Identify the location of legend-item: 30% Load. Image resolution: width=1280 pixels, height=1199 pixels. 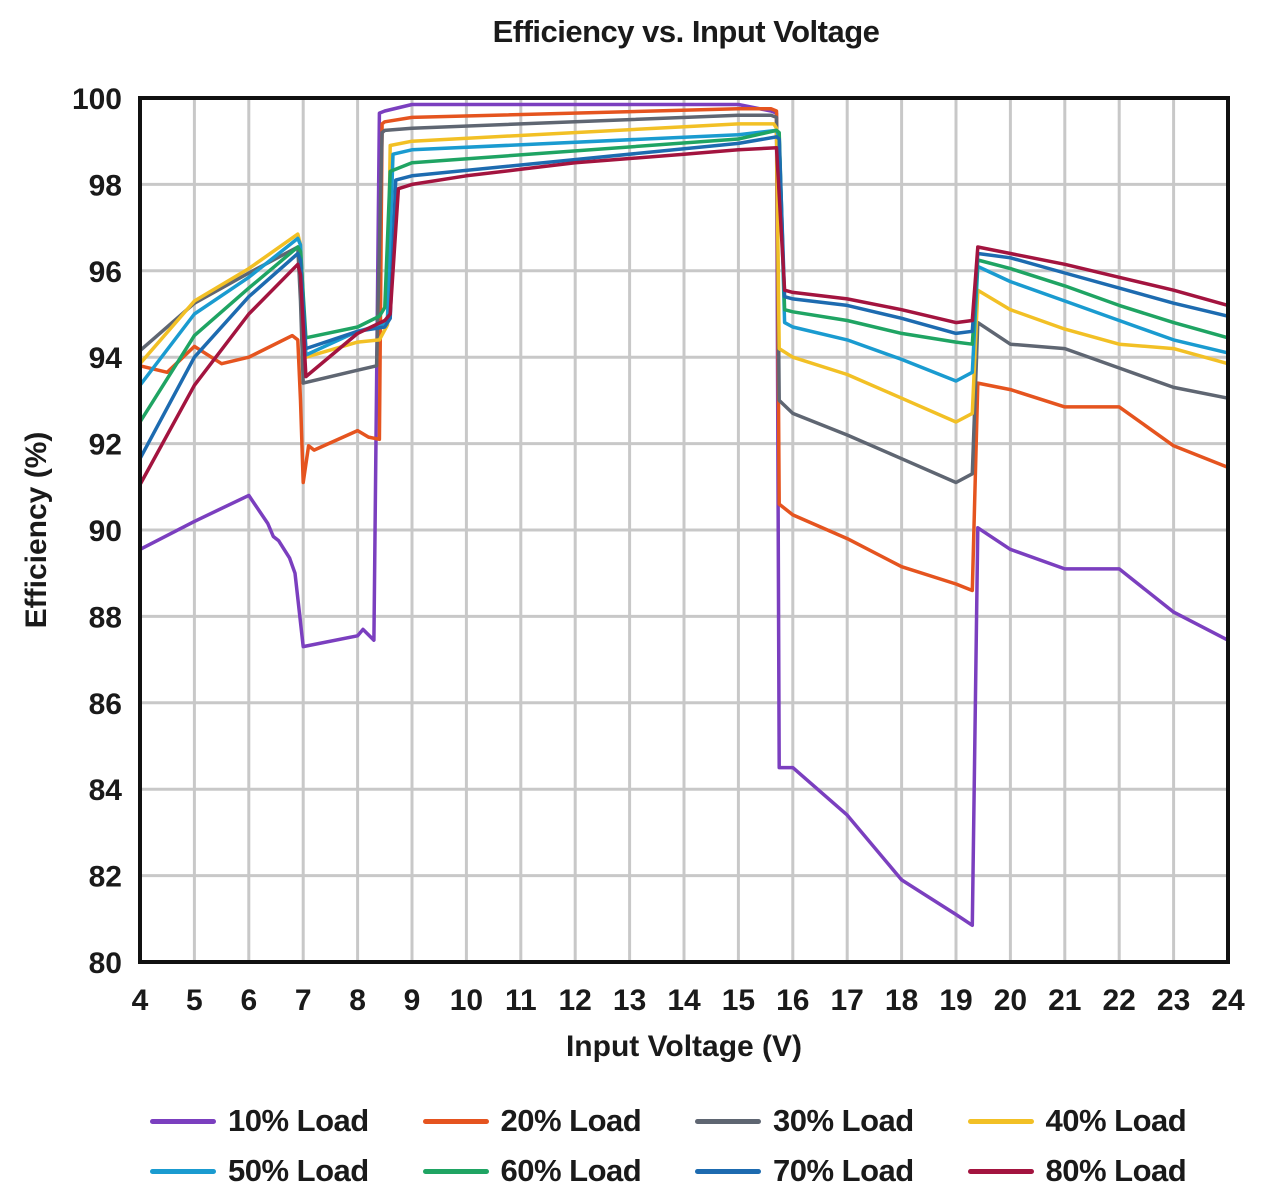
(831, 1121).